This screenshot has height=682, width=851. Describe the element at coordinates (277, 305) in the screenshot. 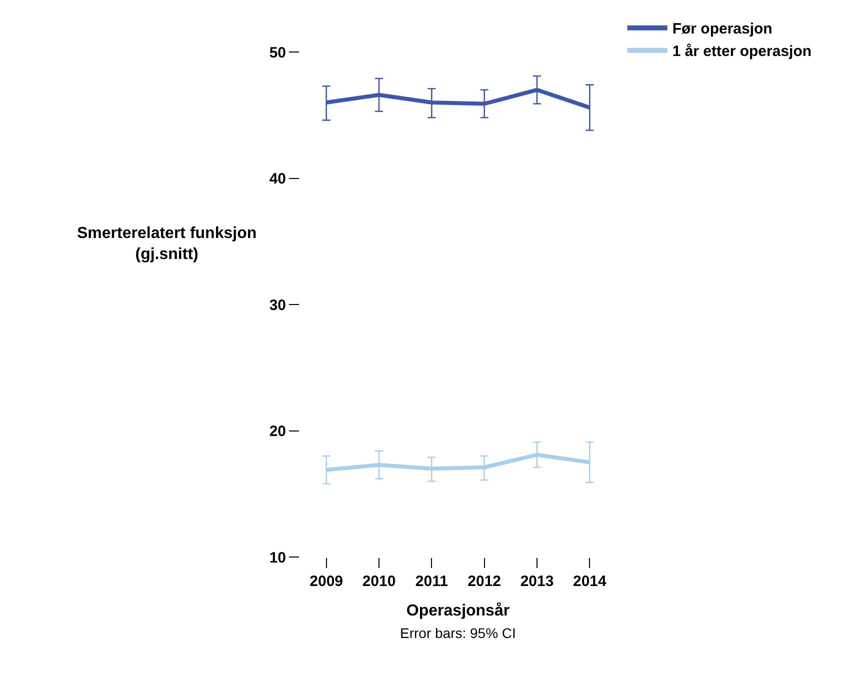

I see `y-tick-label: 30` at that location.